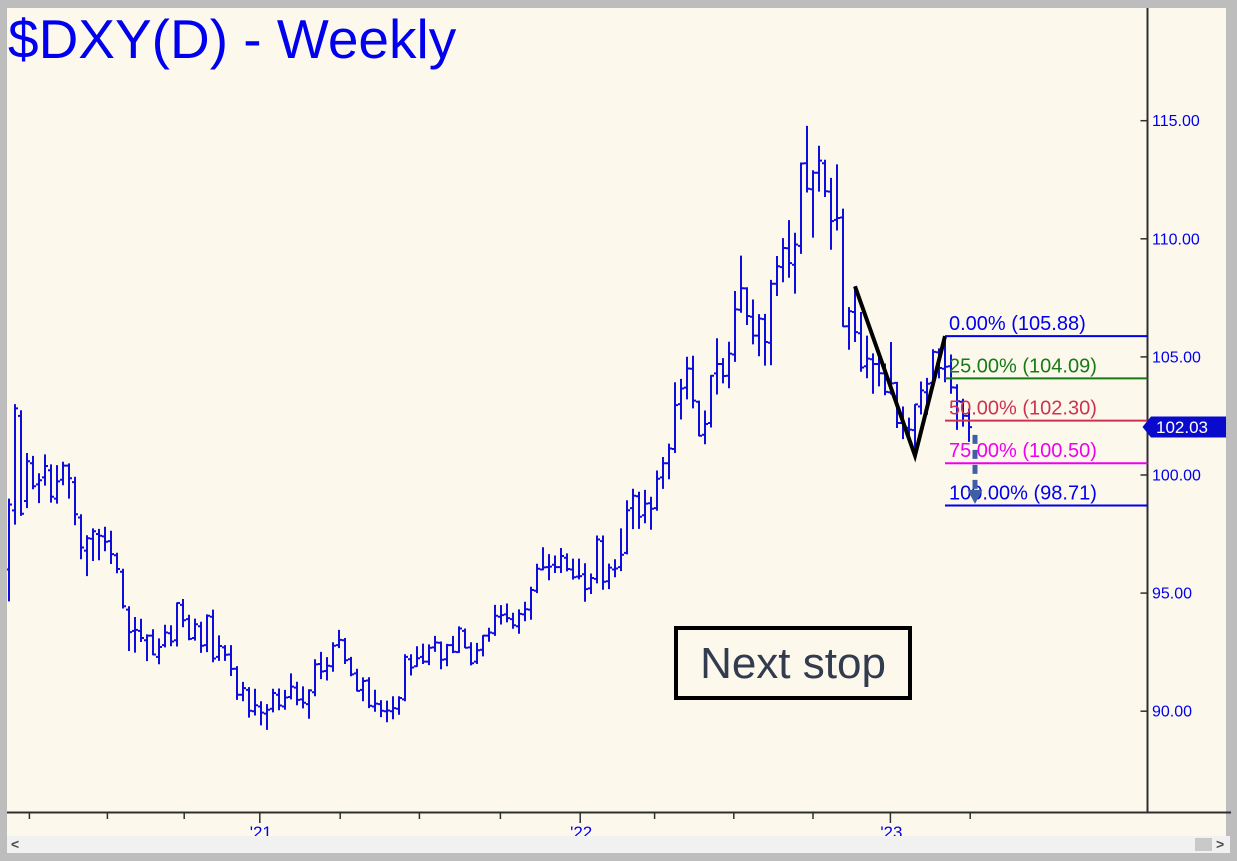 This screenshot has width=1237, height=861. I want to click on y-axis-label: 105.00, so click(1176, 357).